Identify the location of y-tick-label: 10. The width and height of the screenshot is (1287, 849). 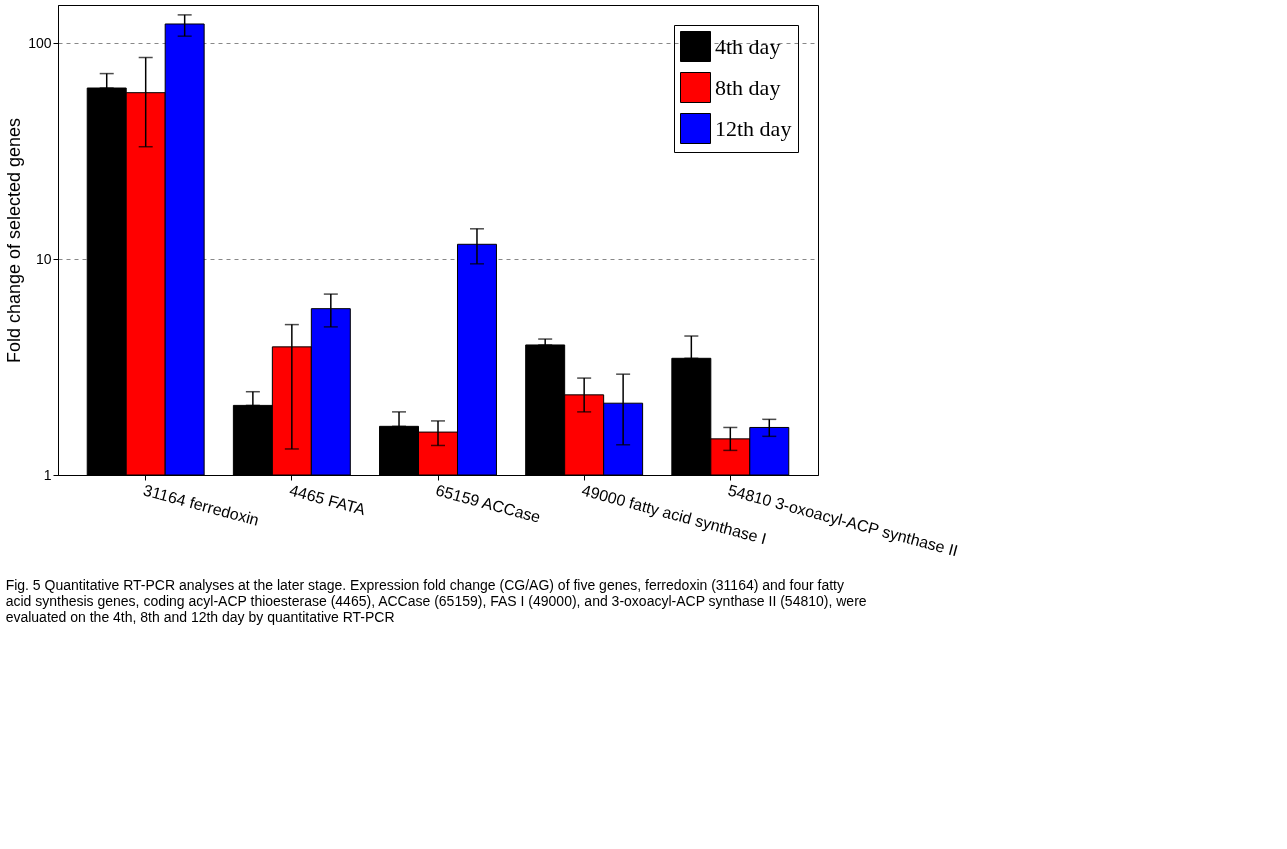
(43, 258).